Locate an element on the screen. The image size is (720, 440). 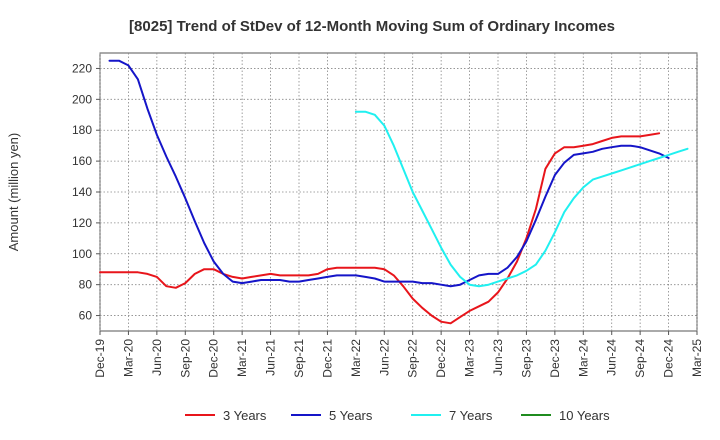
x-tick-label: Mar-21 is located at coordinates (242, 358).